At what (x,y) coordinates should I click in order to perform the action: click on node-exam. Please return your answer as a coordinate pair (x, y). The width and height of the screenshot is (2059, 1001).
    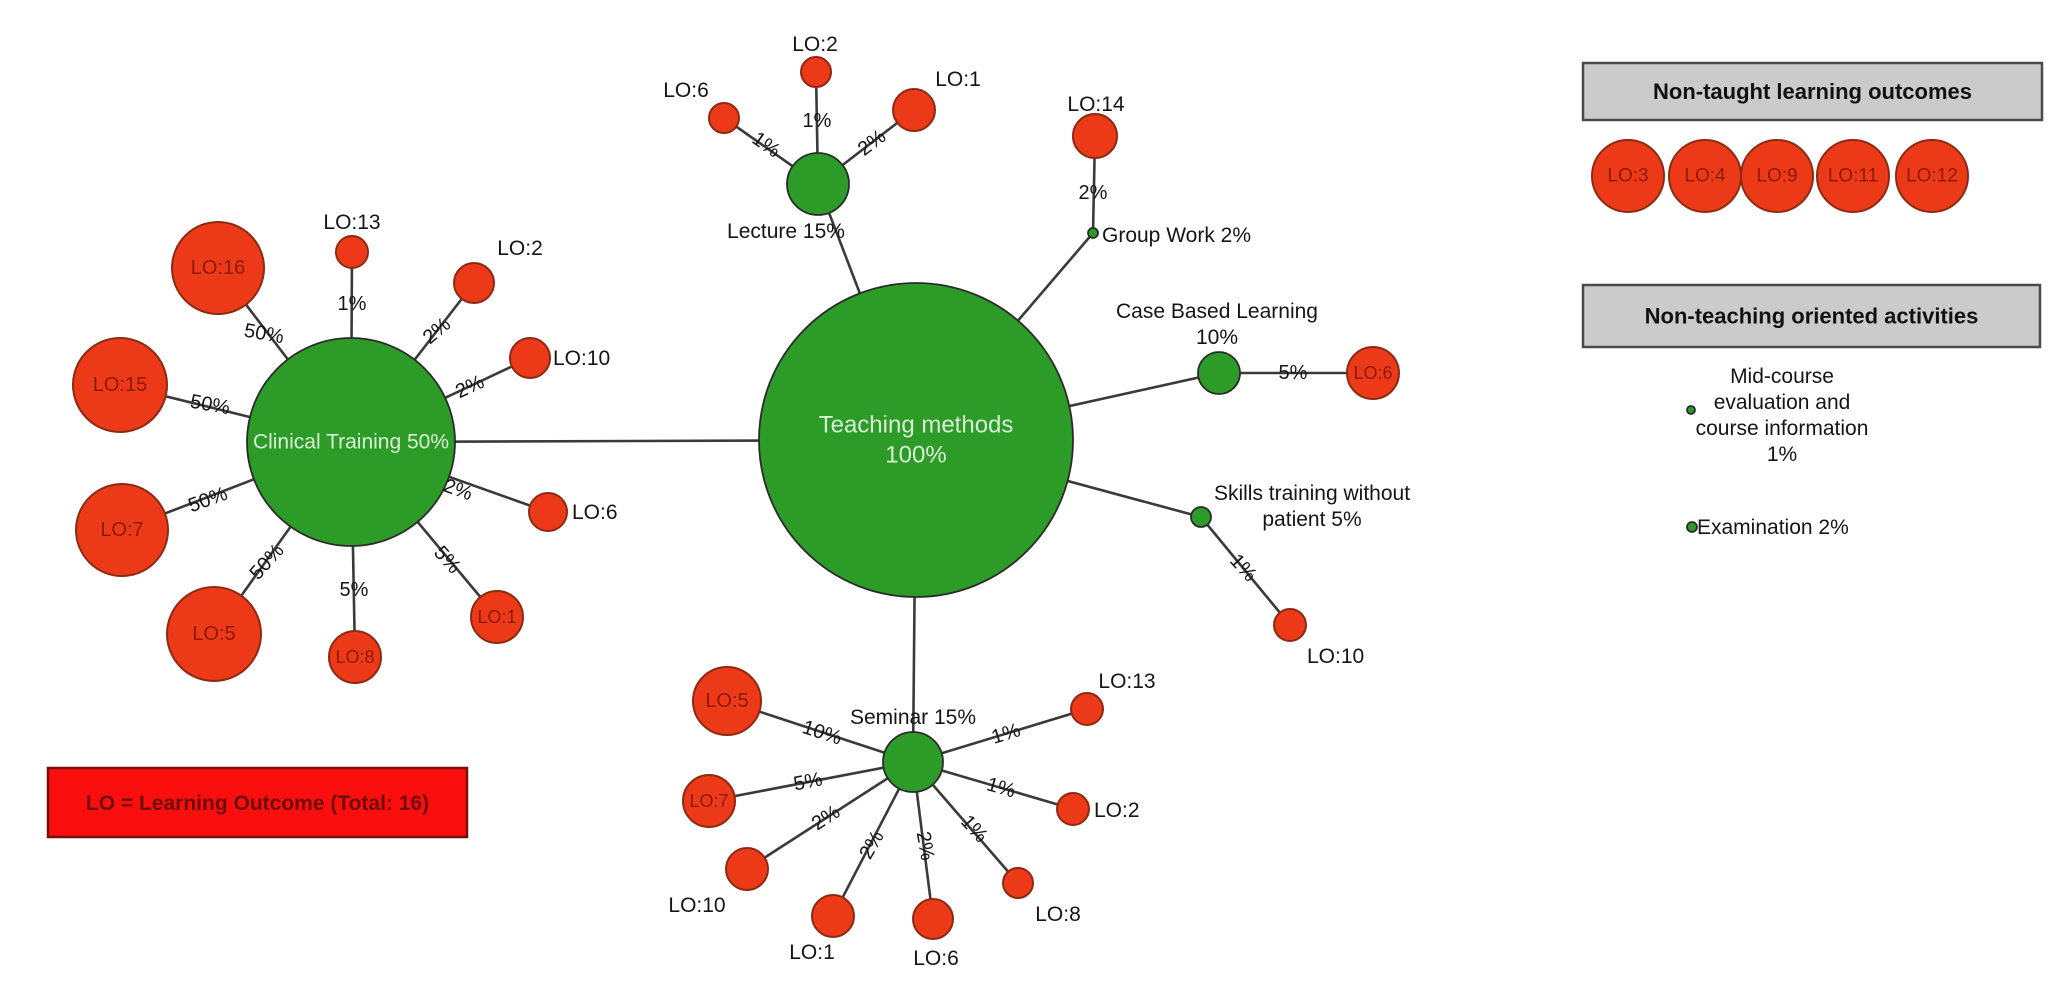
    Looking at the image, I should click on (1692, 527).